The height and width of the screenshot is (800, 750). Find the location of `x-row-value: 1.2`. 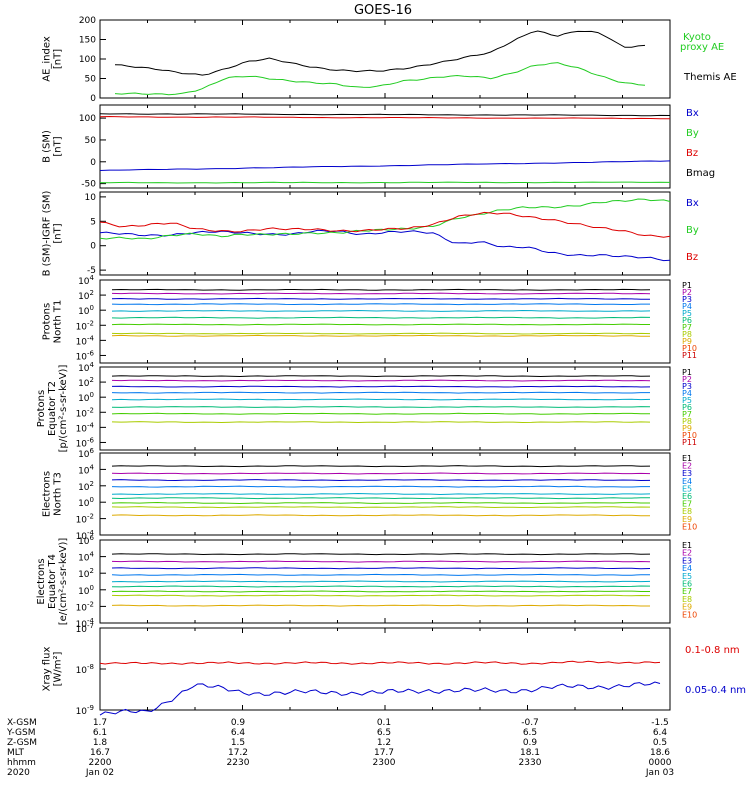

x-row-value: 1.2 is located at coordinates (384, 743).